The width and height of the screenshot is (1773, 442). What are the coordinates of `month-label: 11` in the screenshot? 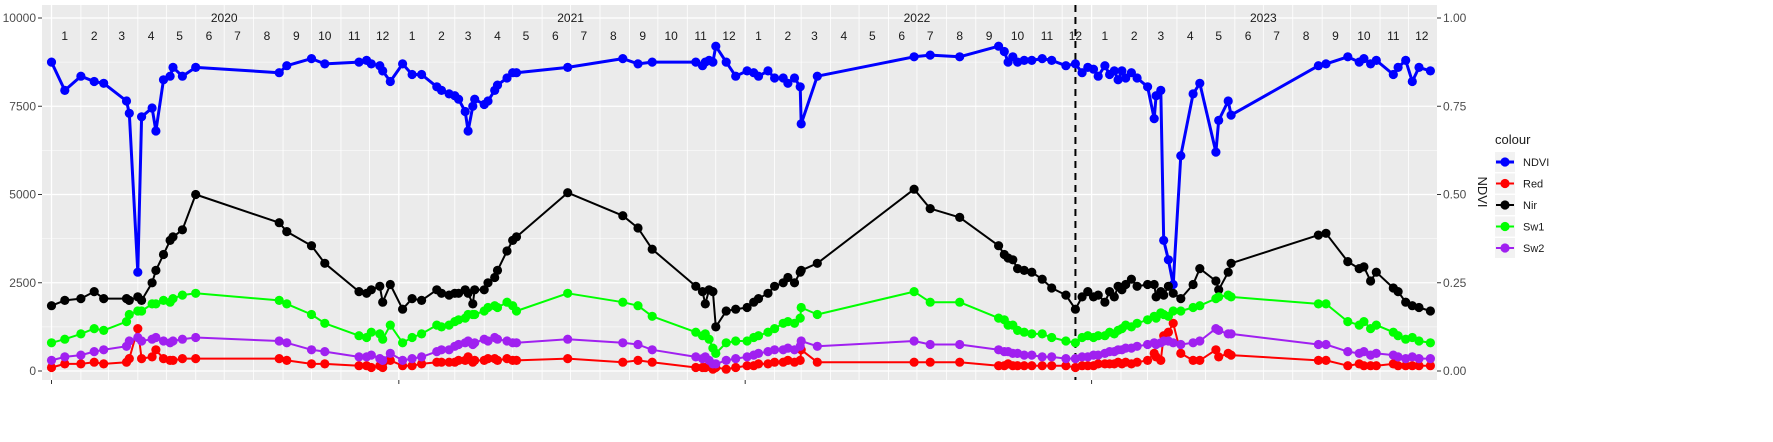 It's located at (700, 36).